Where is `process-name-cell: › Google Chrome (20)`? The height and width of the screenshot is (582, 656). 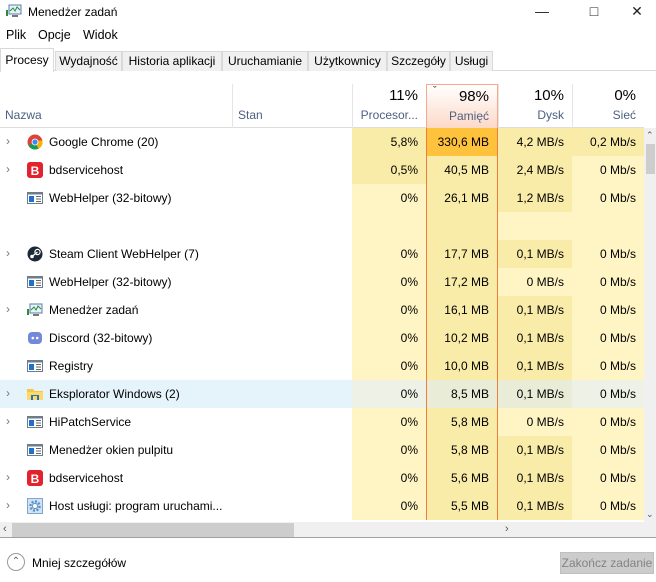
process-name-cell: › Google Chrome (20) is located at coordinates (116, 142).